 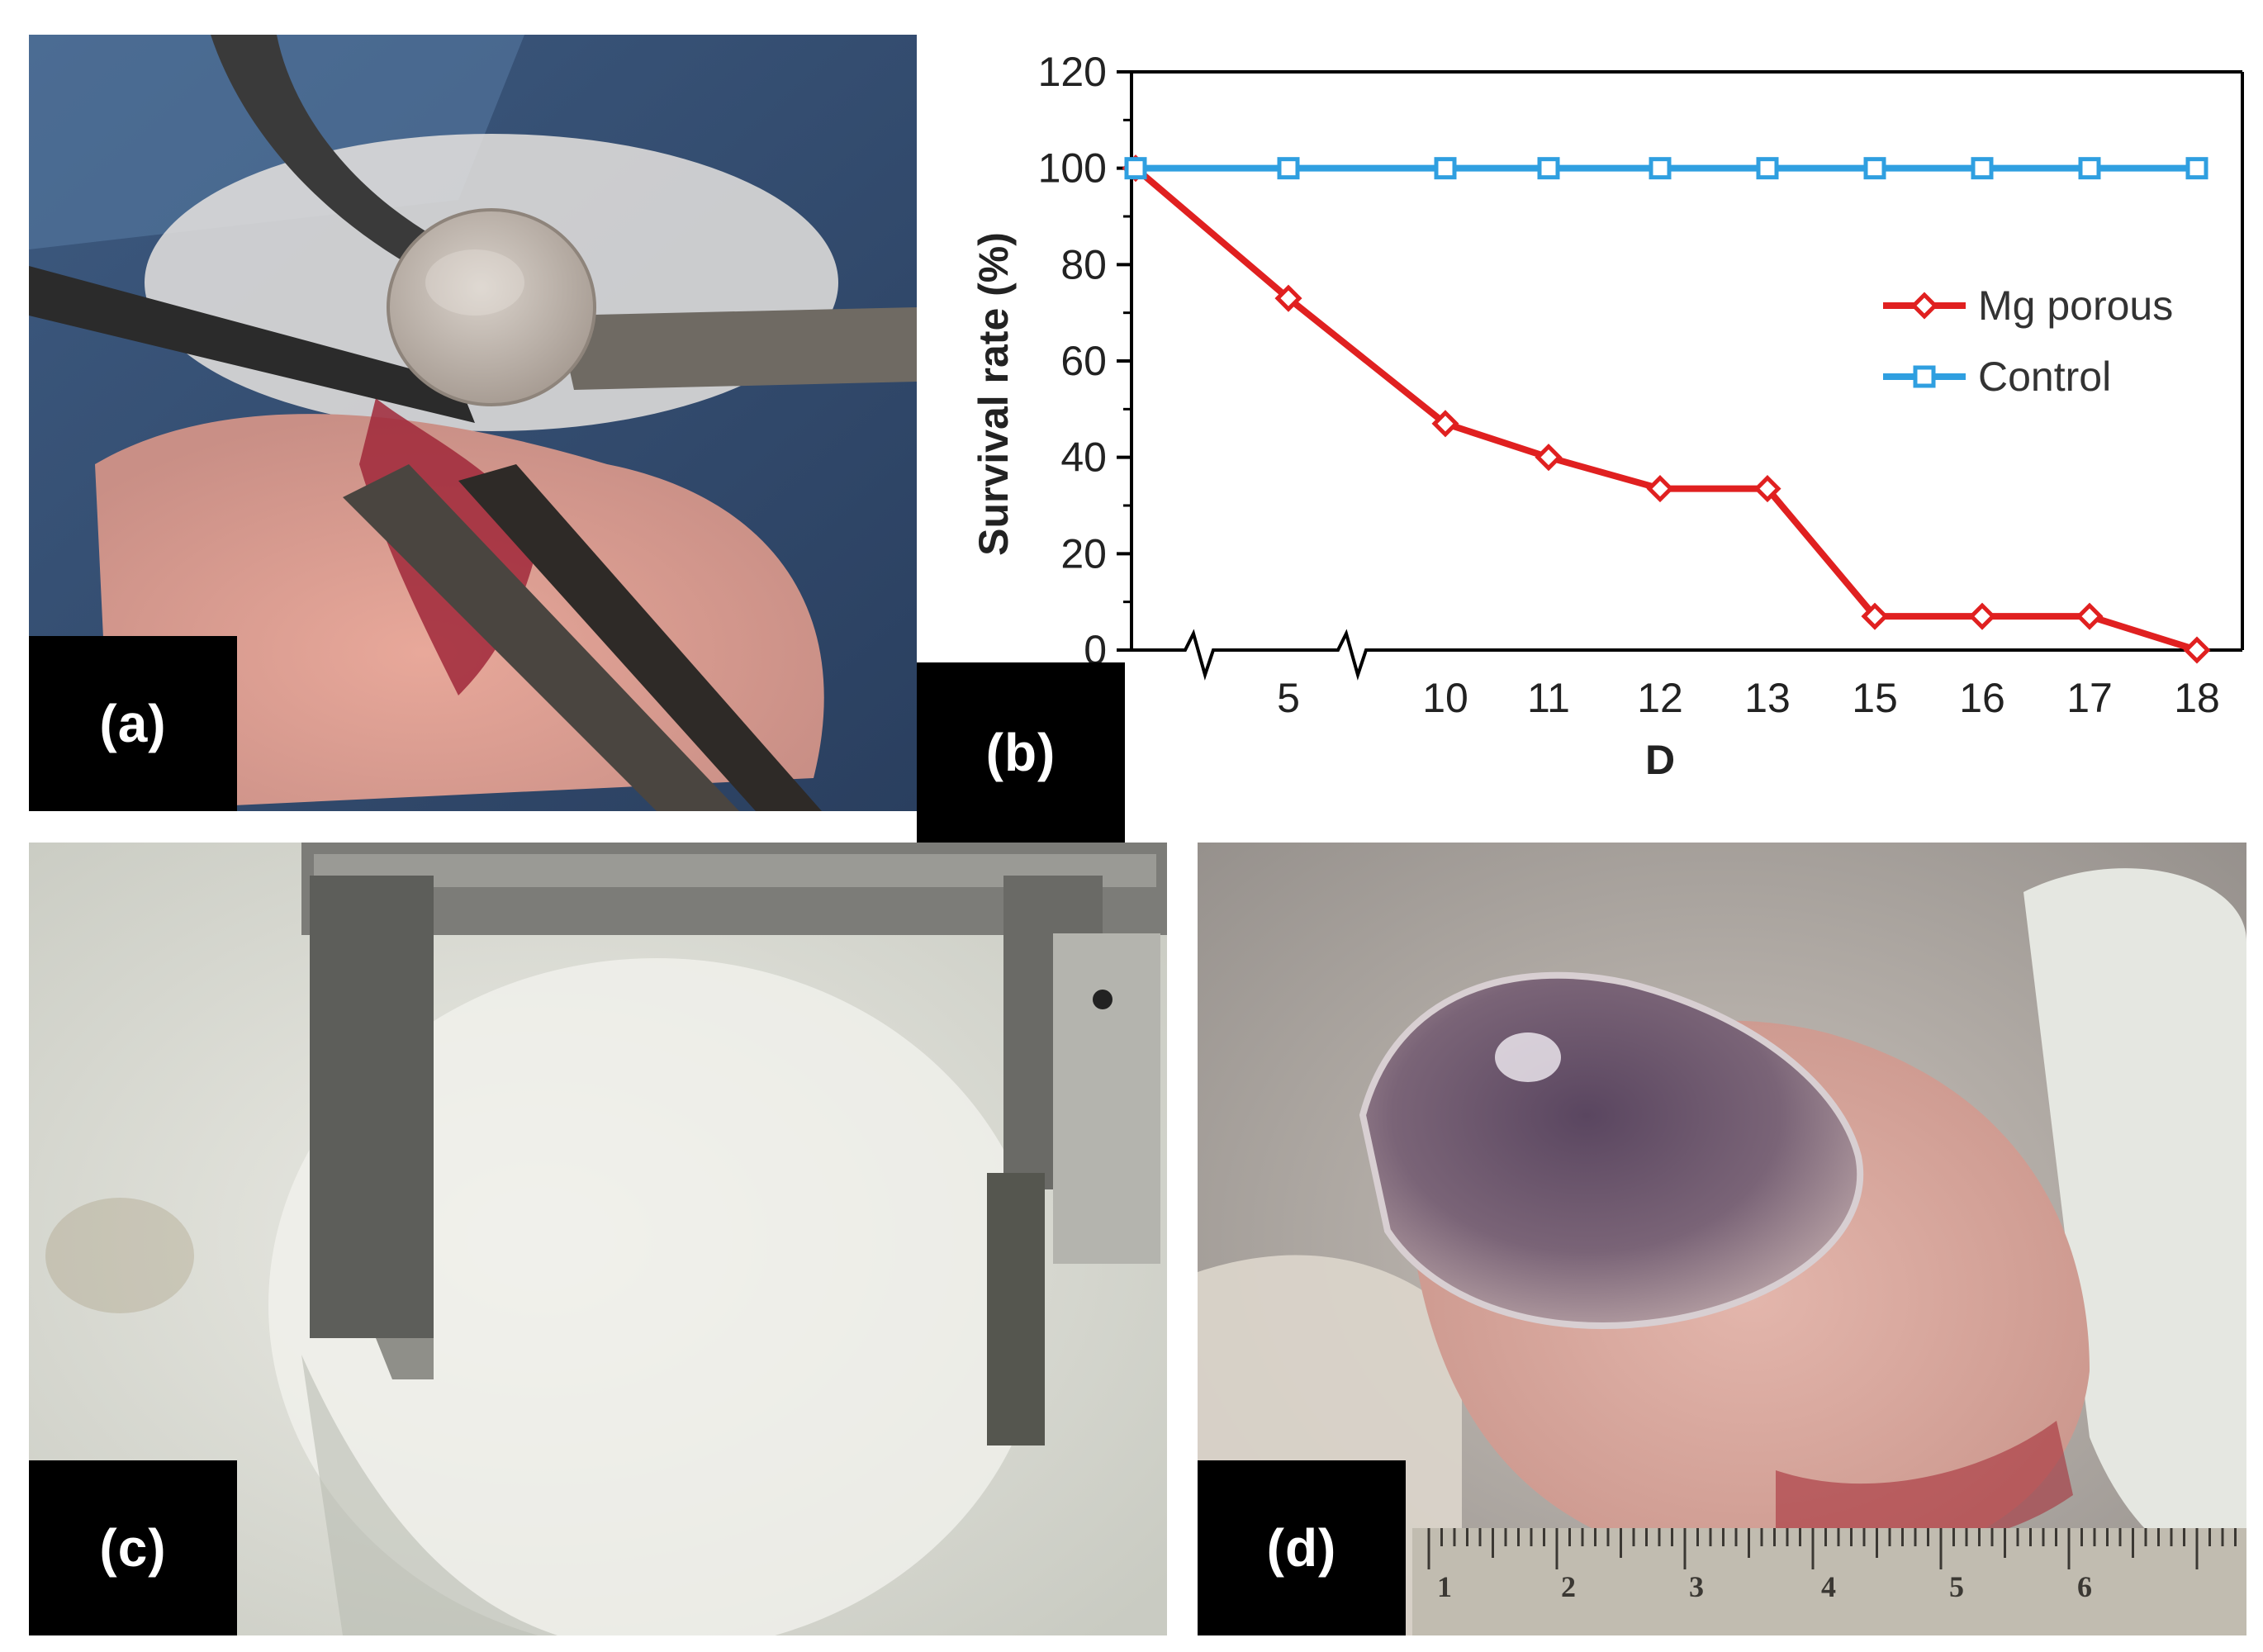 I want to click on ruler-number-2: 2, so click(x=1568, y=1586).